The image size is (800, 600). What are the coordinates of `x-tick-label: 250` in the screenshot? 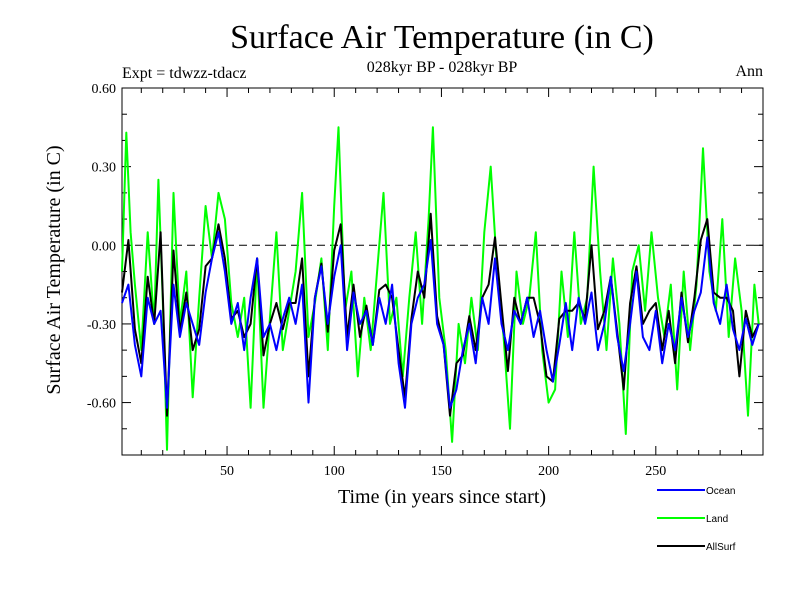 It's located at (655, 471).